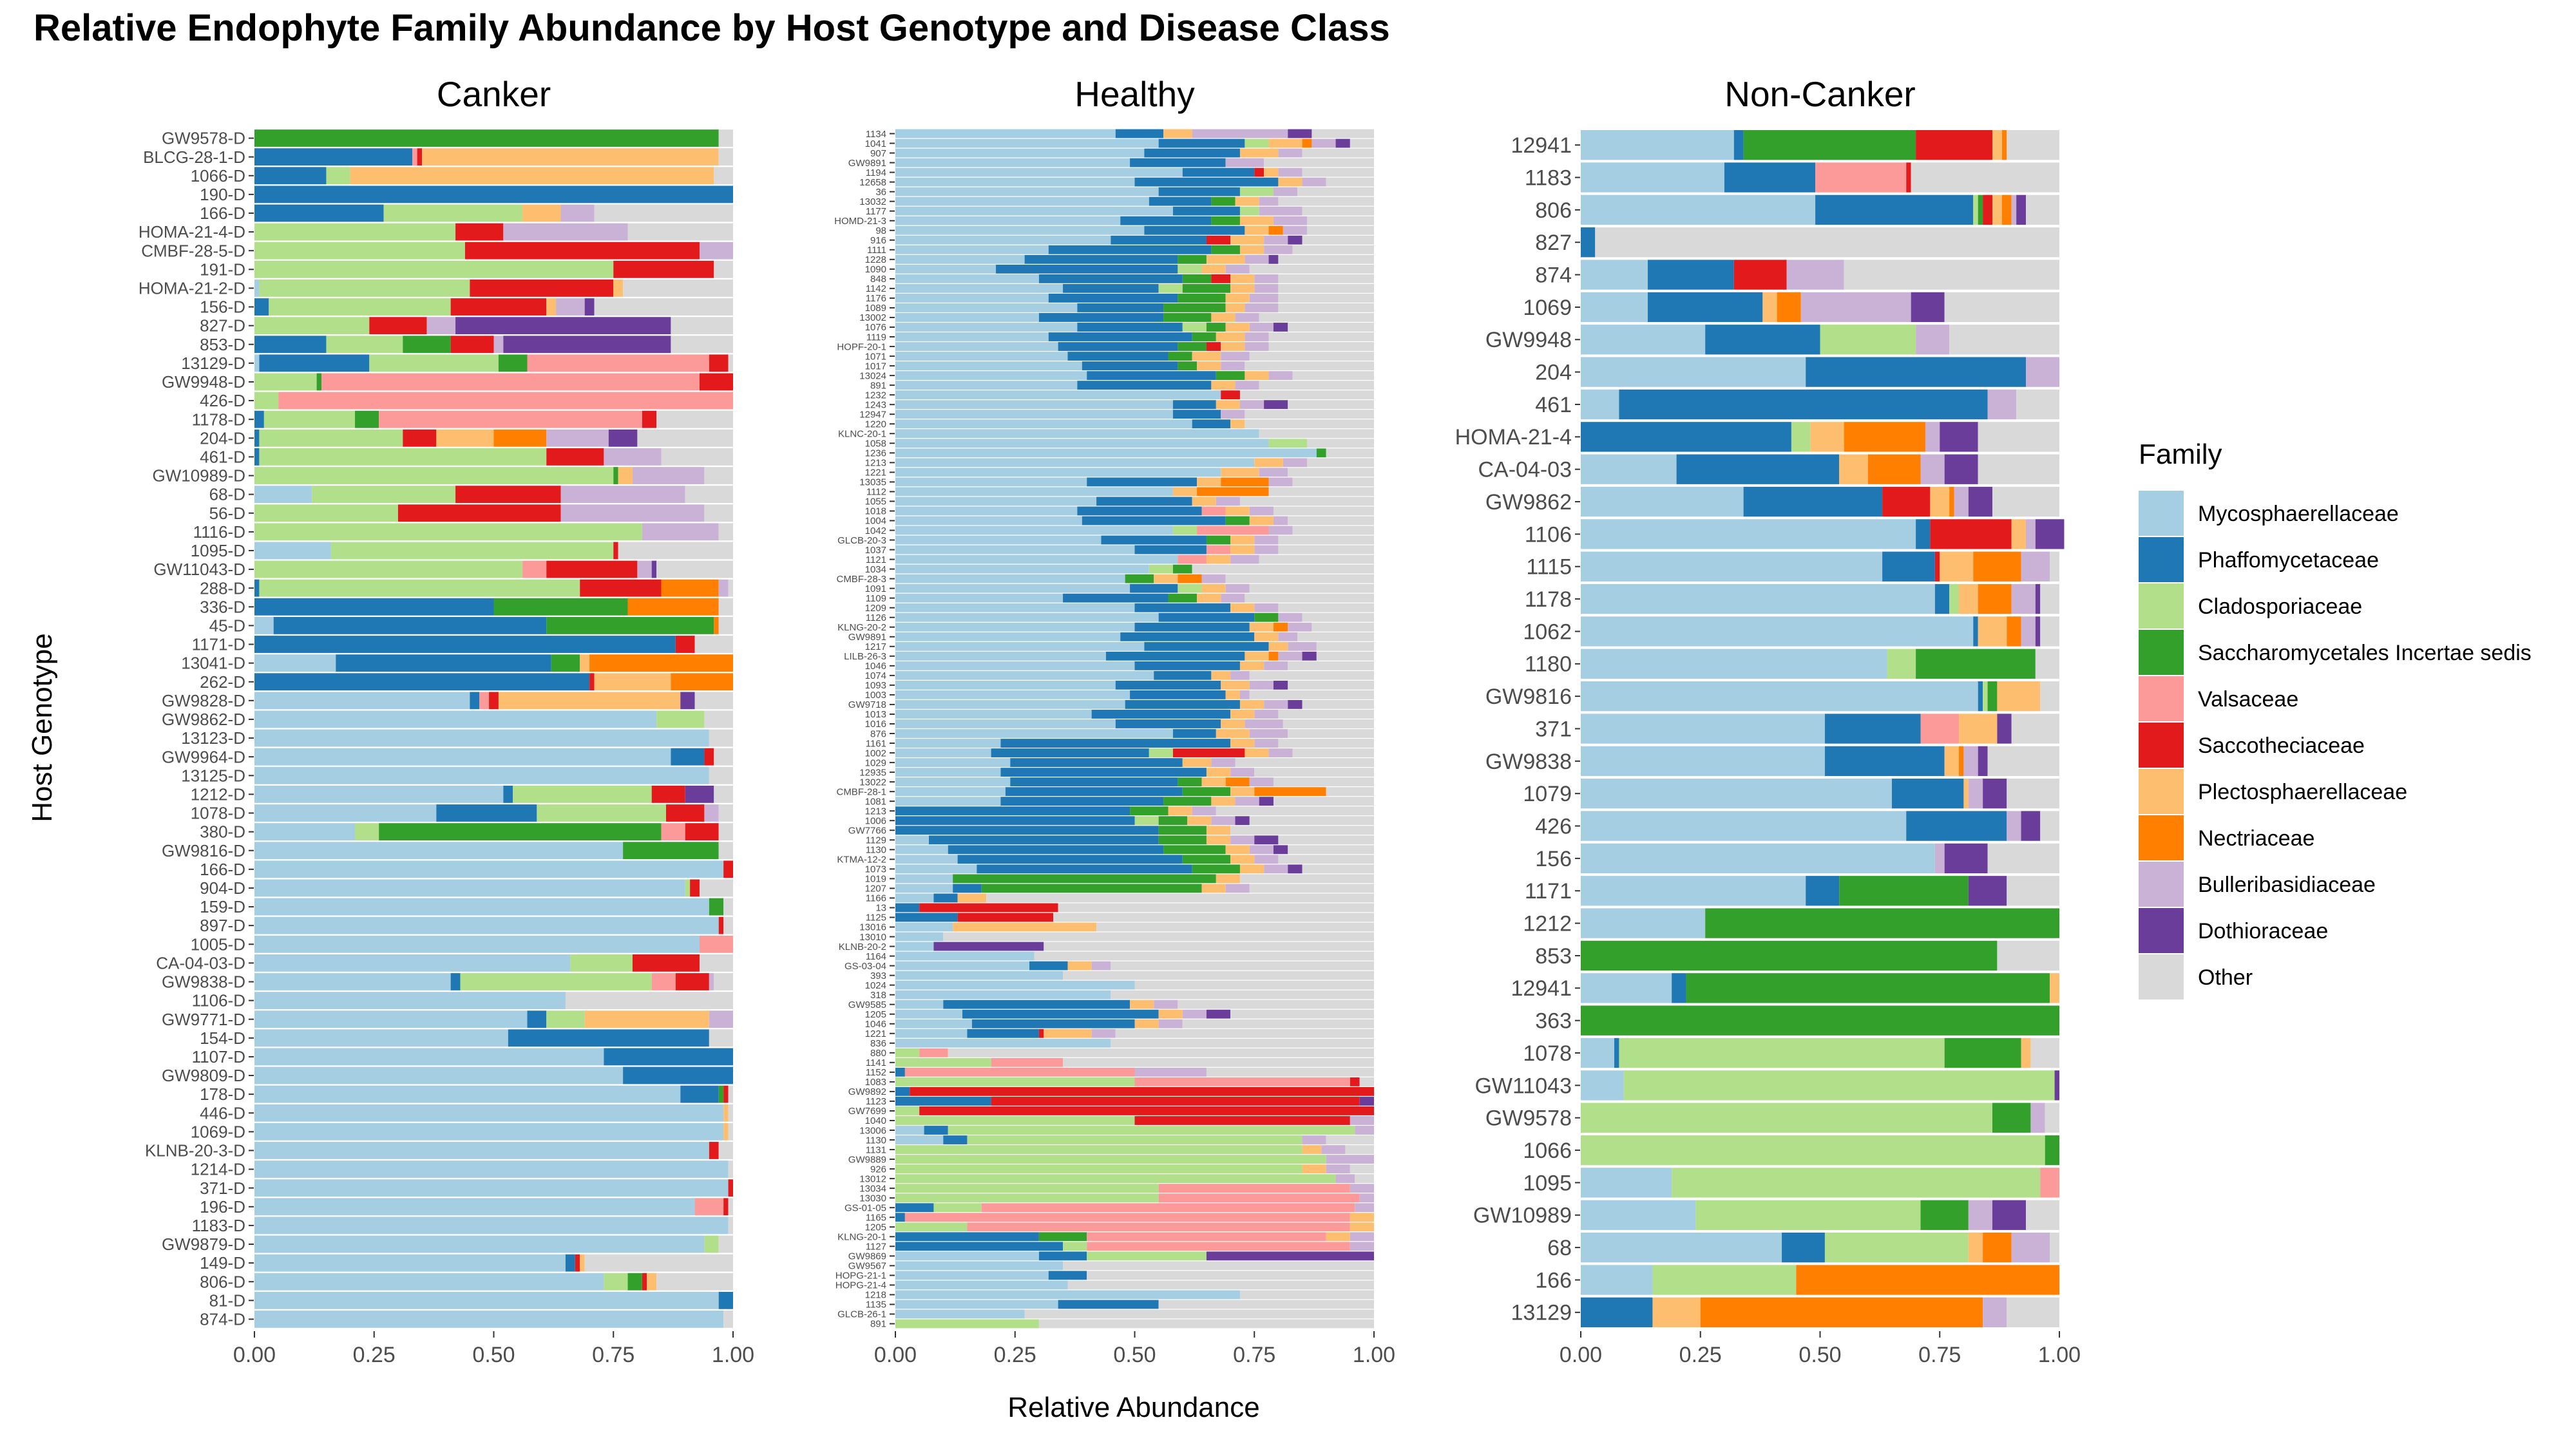 The image size is (2576, 1449). What do you see at coordinates (1553, 956) in the screenshot?
I see `y-tick-label: 853` at bounding box center [1553, 956].